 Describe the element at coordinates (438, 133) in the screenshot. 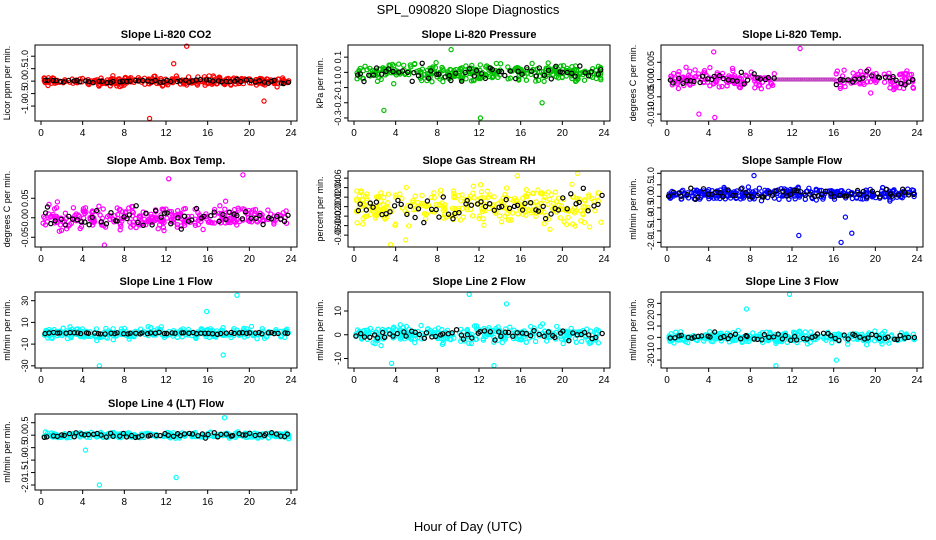

I see `x-tick-label: 8` at that location.